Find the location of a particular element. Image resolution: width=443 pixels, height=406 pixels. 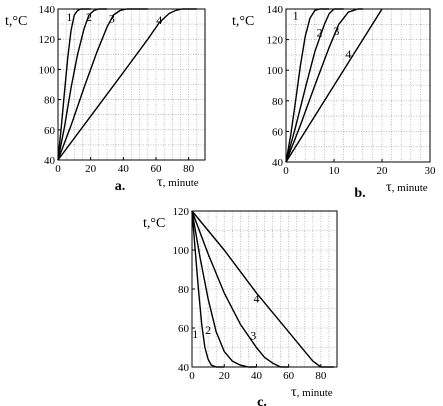

x-tick-label: 10 is located at coordinates (335, 171).